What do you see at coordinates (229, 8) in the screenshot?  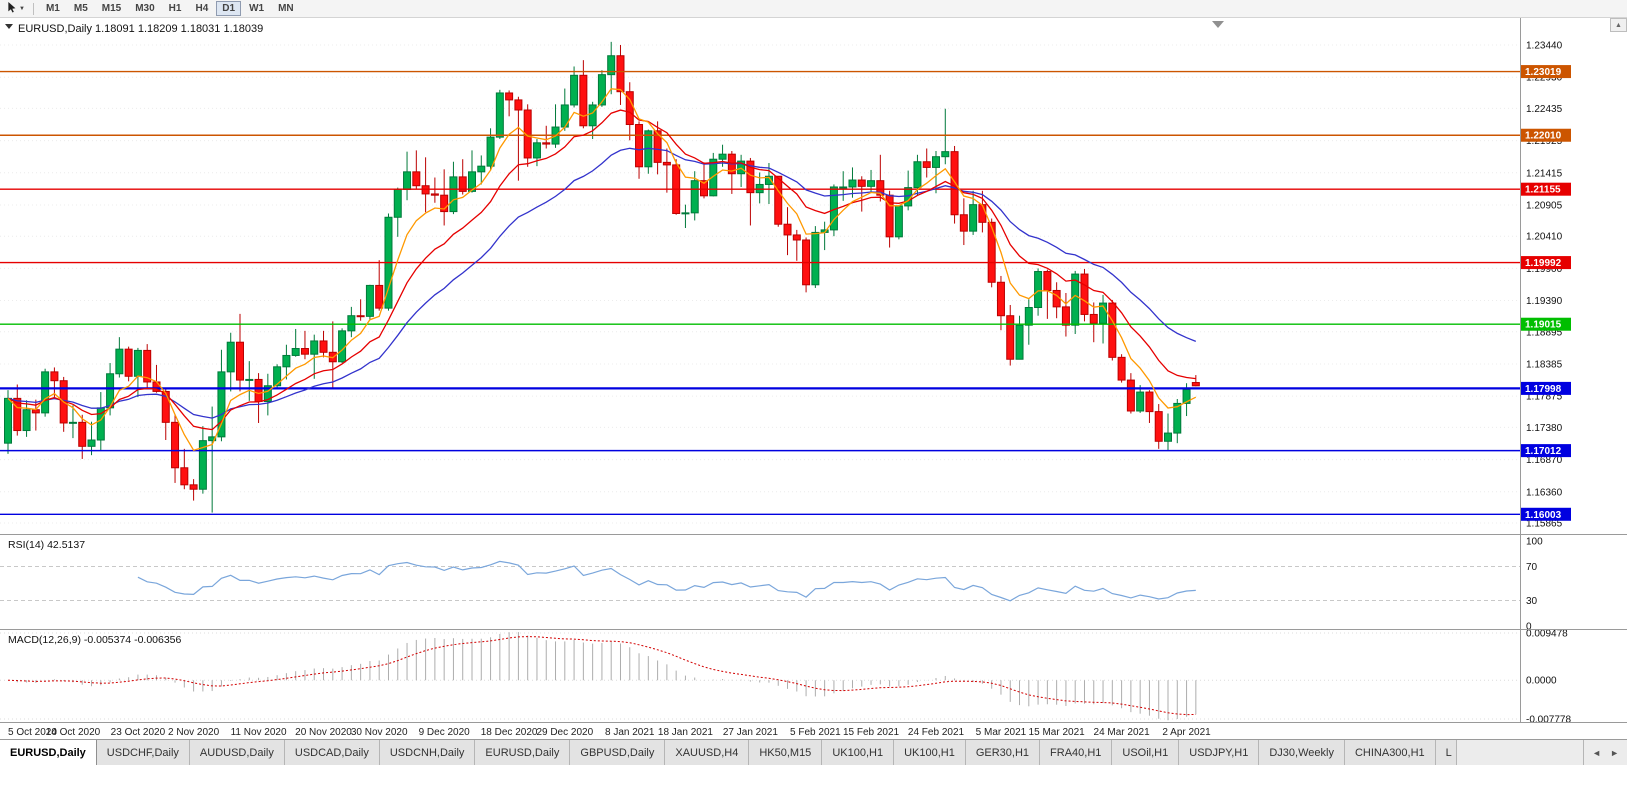 I see `timeframe-button-d1: D1` at bounding box center [229, 8].